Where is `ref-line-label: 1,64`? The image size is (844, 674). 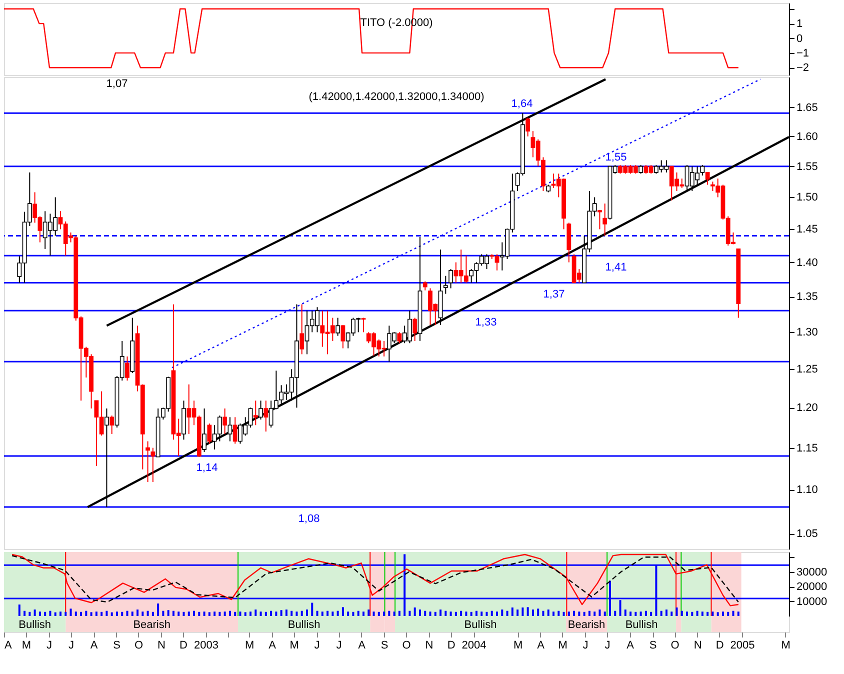
ref-line-label: 1,64 is located at coordinates (522, 104).